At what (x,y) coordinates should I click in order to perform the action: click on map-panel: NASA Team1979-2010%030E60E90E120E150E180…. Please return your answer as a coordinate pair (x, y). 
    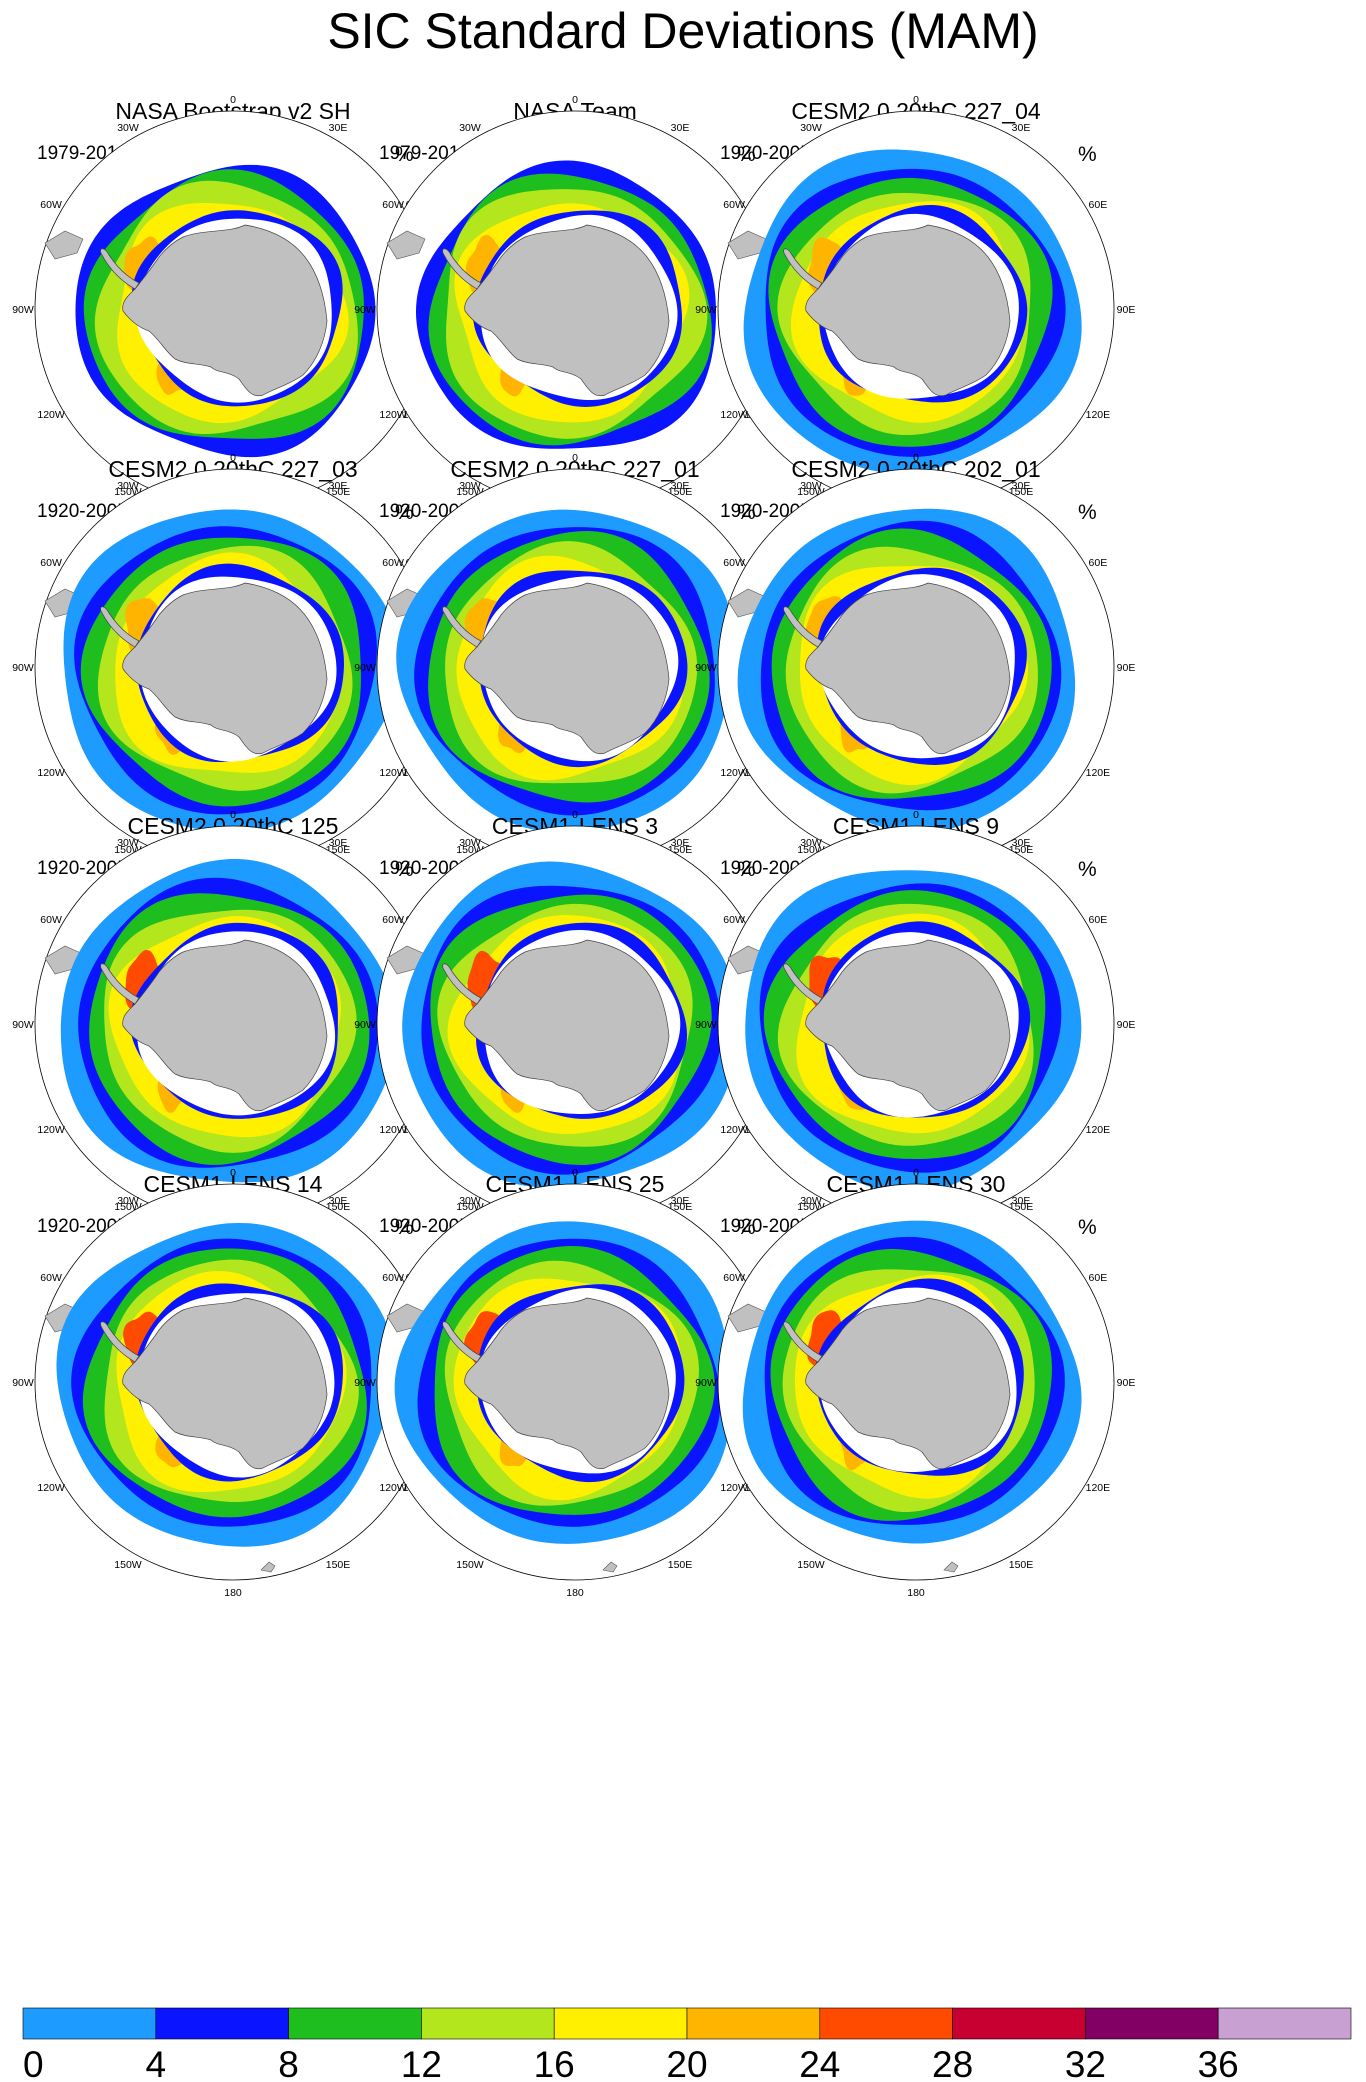
    Looking at the image, I should click on (574, 310).